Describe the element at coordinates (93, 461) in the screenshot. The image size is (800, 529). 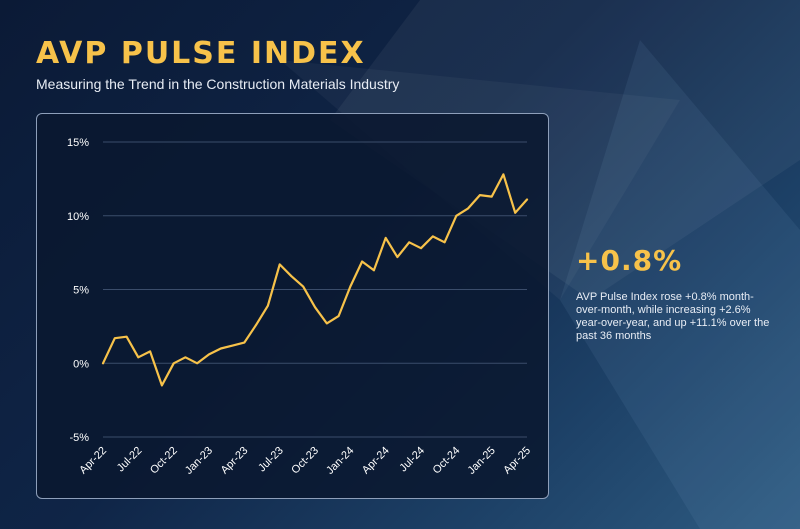
I see `x-tick-label: Apr-22` at that location.